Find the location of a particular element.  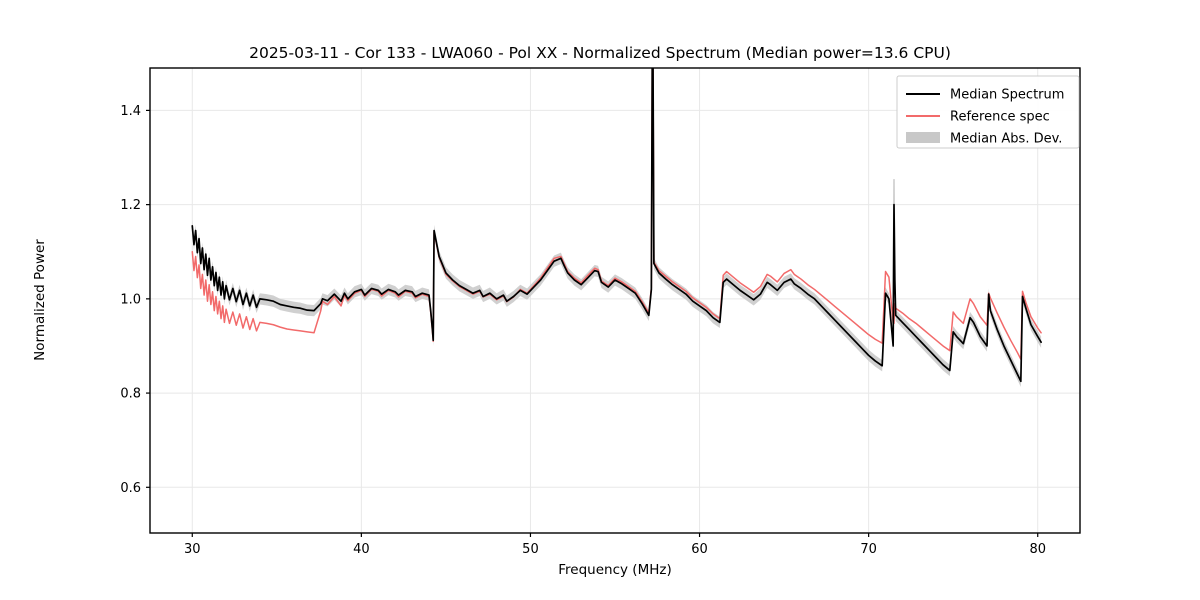

legend-entry-label: Median Abs. Dev. is located at coordinates (1006, 139).